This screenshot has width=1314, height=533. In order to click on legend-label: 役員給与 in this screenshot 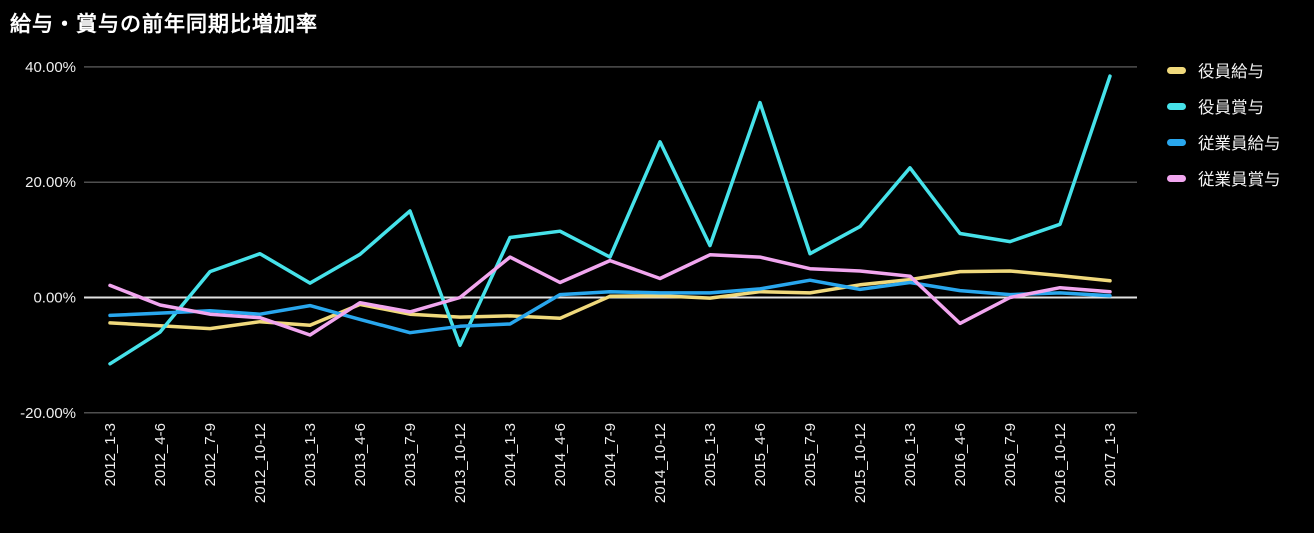, I will do `click(1231, 72)`.